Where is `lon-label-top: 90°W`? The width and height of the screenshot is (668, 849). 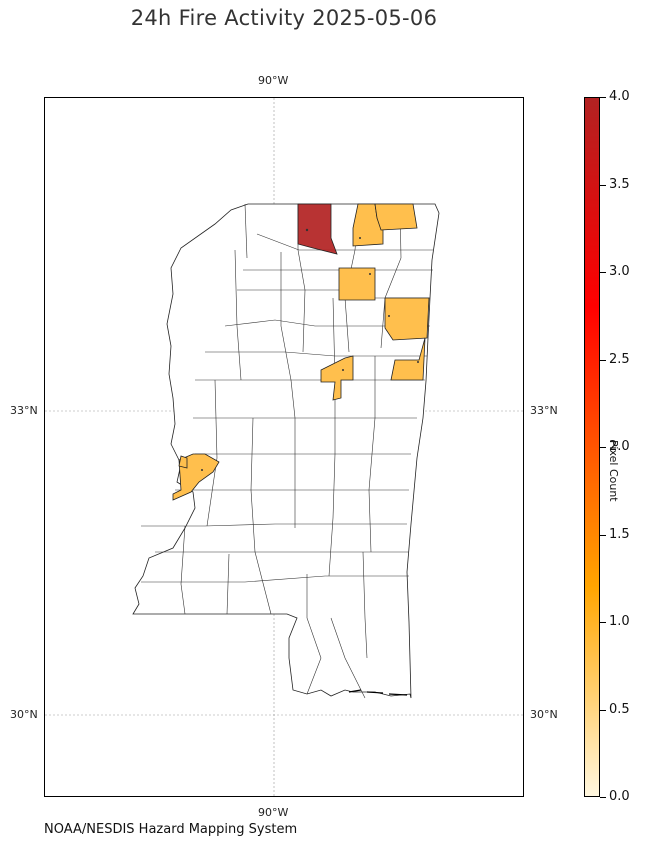 lon-label-top: 90°W is located at coordinates (273, 80).